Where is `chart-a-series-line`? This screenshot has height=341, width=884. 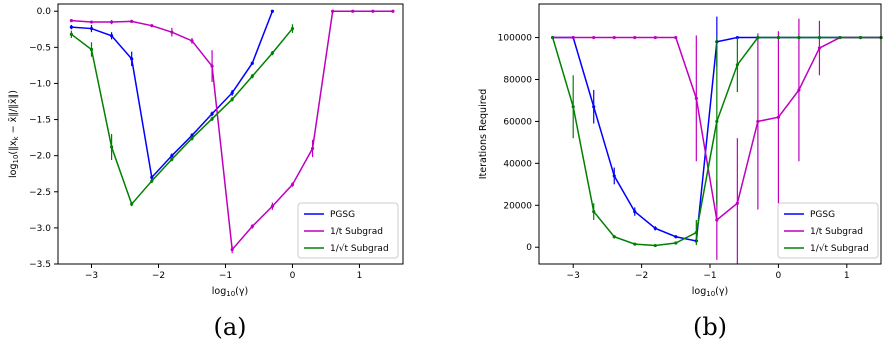 chart-a-series-line is located at coordinates (182, 117).